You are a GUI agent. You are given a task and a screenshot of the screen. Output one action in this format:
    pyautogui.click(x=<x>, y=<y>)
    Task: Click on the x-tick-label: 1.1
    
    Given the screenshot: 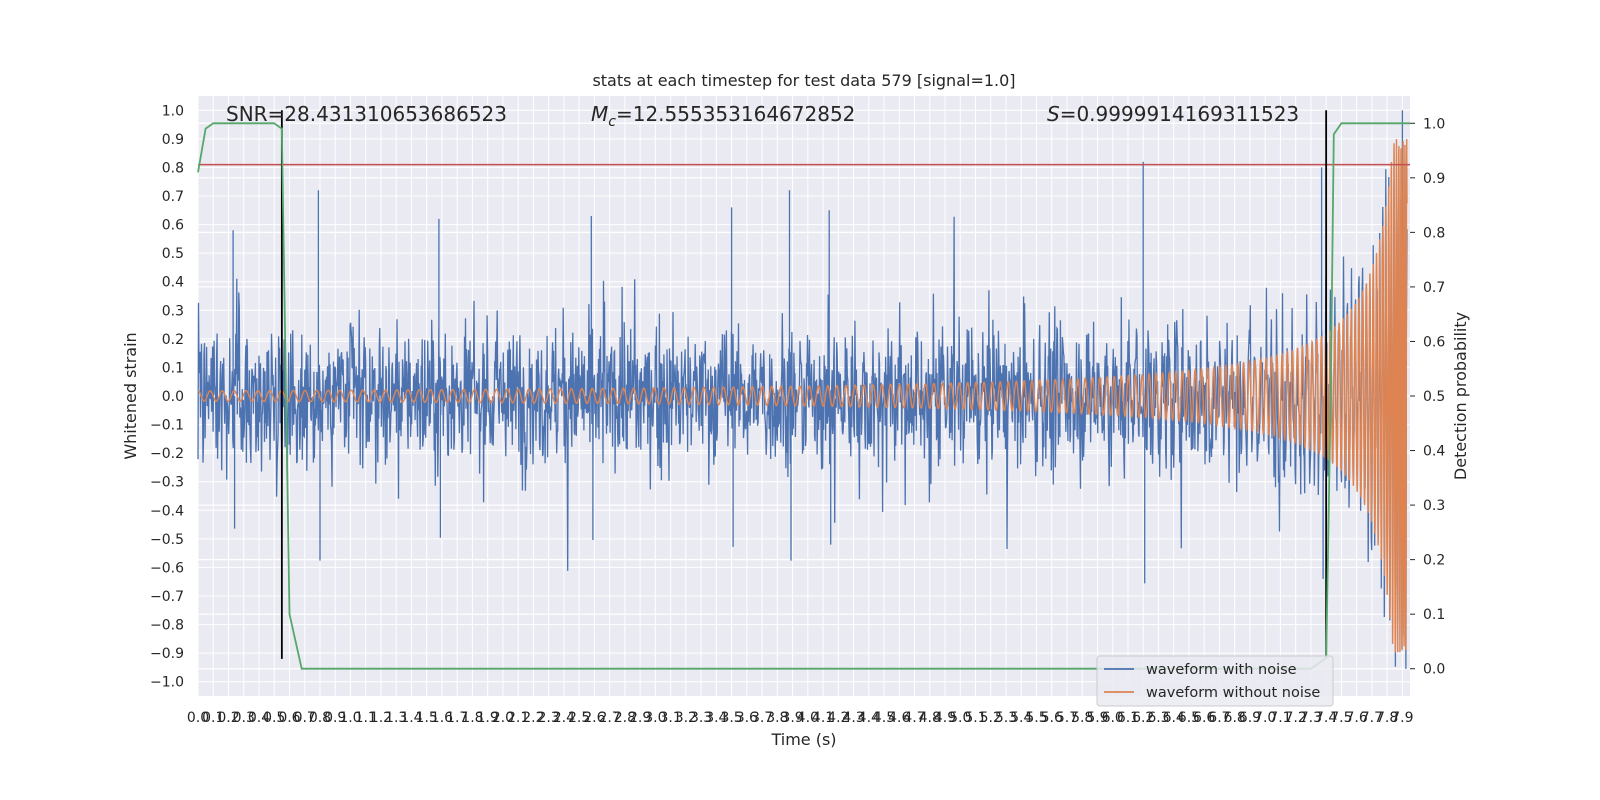 What is the action you would take?
    pyautogui.click(x=366, y=718)
    